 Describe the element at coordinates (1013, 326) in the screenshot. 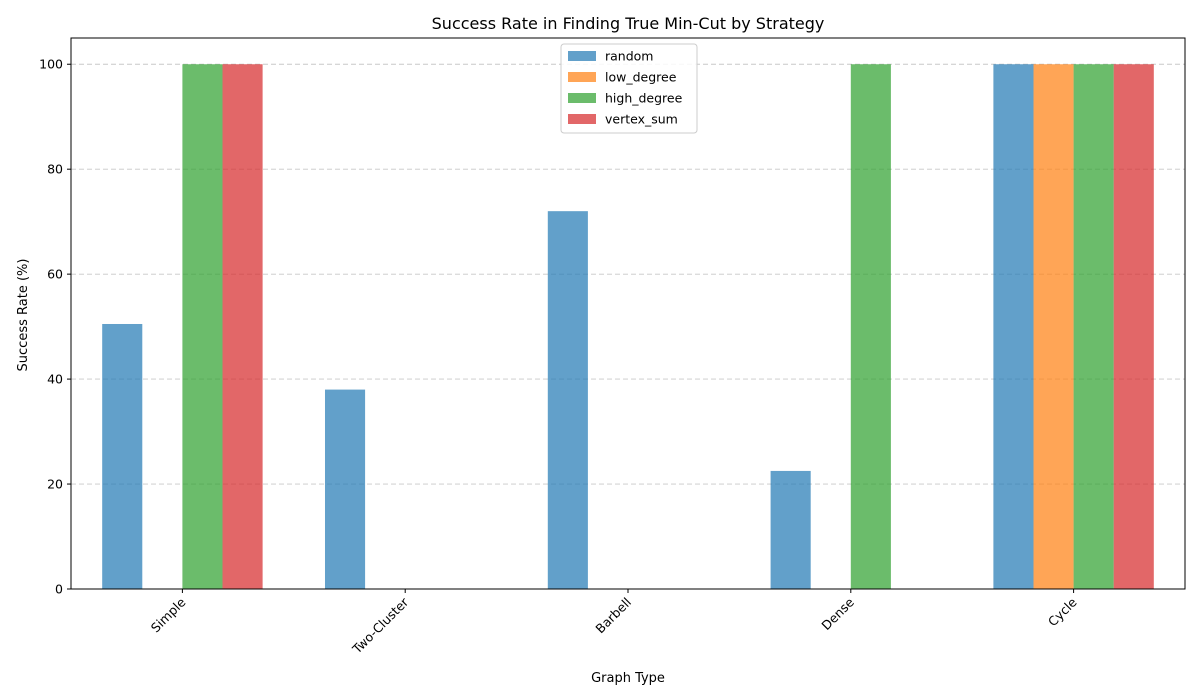

I see `bar-random-cycle` at that location.